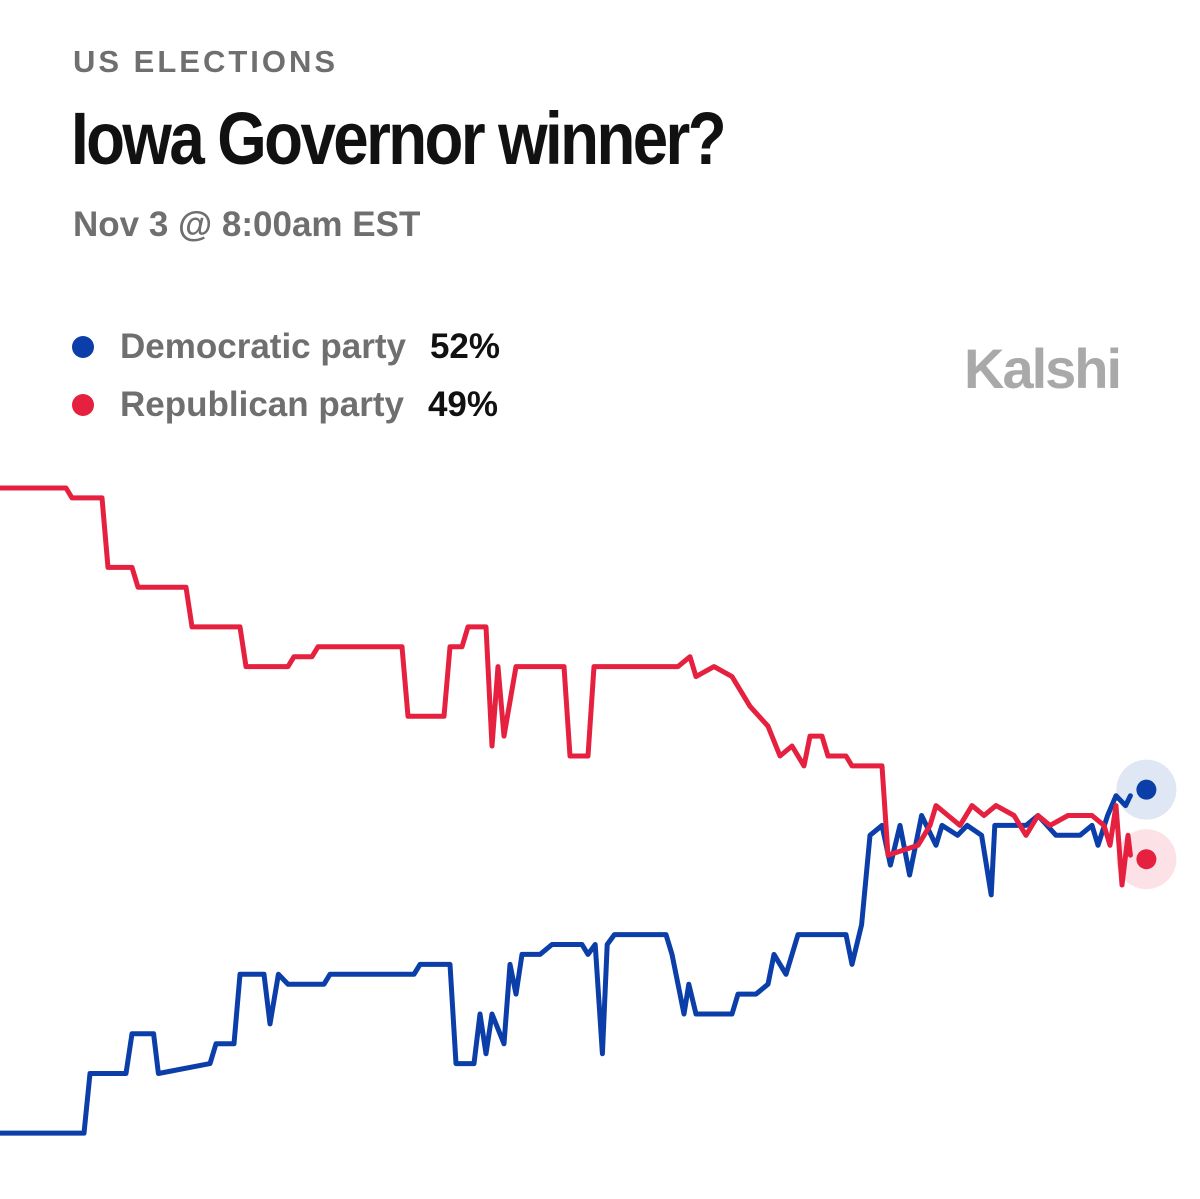  I want to click on category-label: US ELECTIONS, so click(206, 61).